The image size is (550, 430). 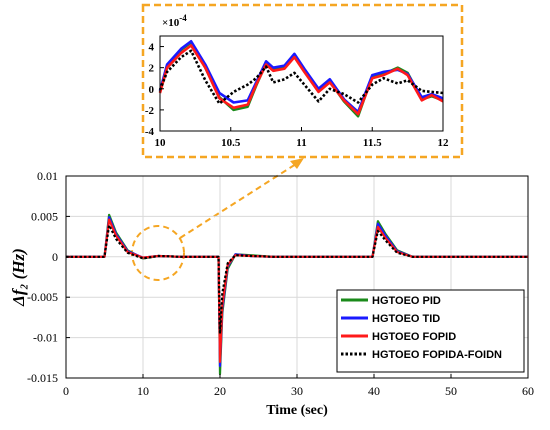 What do you see at coordinates (152, 48) in the screenshot?
I see `y-tick-label: 4` at bounding box center [152, 48].